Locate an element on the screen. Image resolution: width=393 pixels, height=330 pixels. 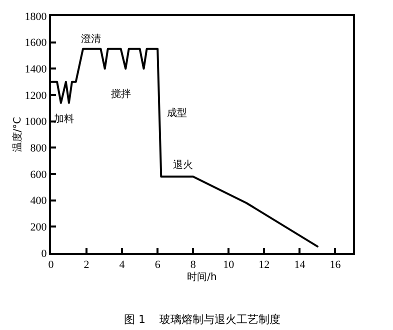
x-tick-label: 2 is located at coordinates (87, 265).